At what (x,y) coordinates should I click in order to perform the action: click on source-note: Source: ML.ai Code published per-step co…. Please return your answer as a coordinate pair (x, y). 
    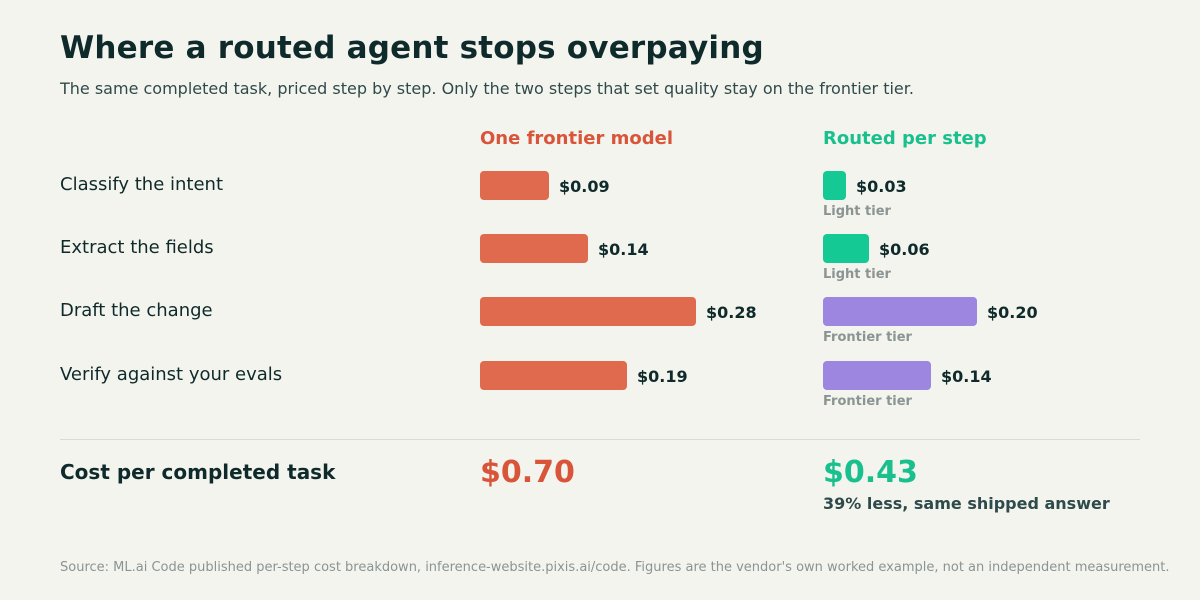
    Looking at the image, I should click on (615, 567).